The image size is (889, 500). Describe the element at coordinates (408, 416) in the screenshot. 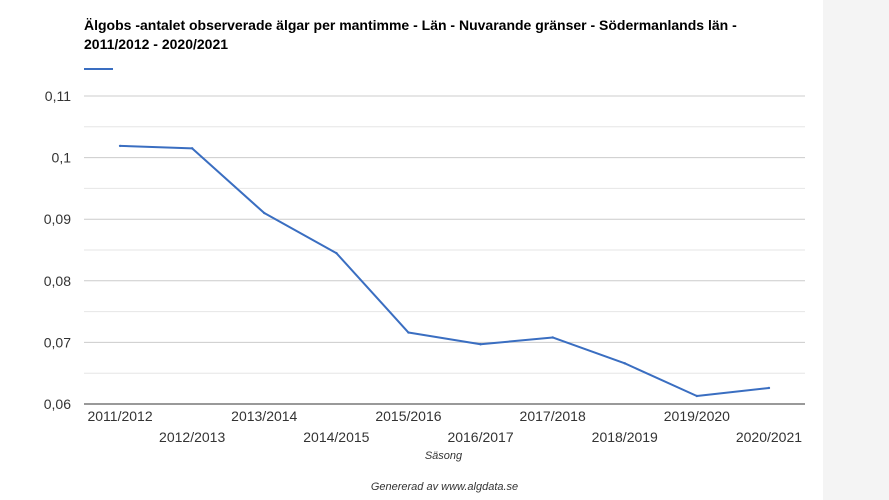

I see `x-tick-label: 2015/2016` at that location.